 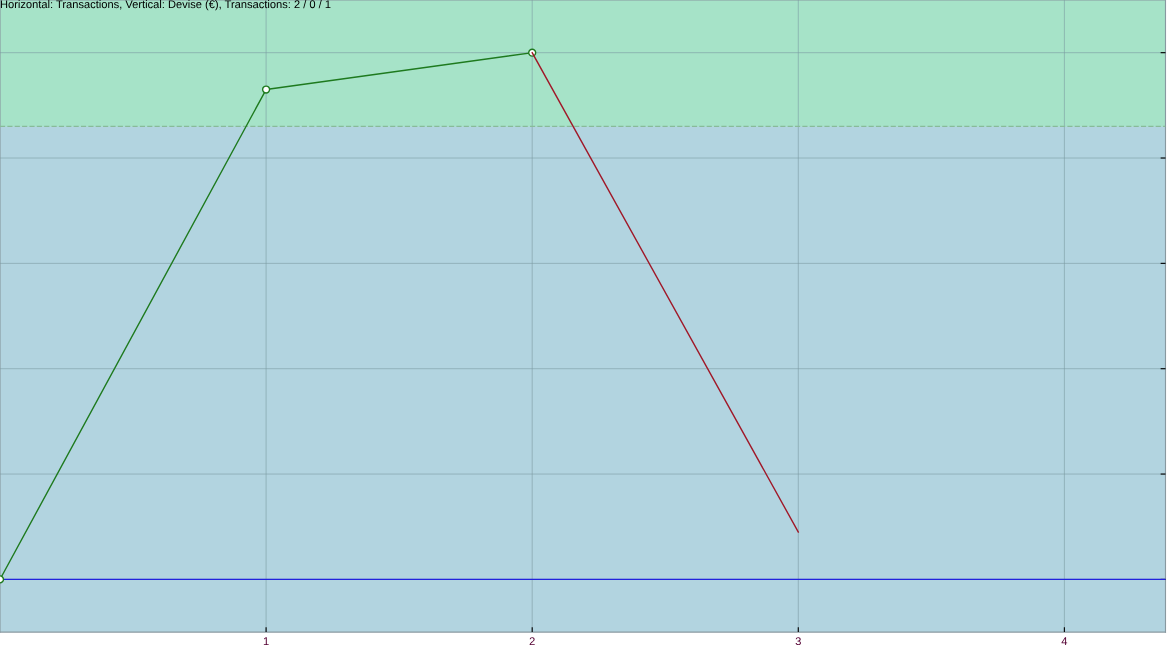 I want to click on chart-title: Horizontal: Transactions, Vertical: Devise (€), Transactions: 2 / 0 / 1, so click(x=165, y=5).